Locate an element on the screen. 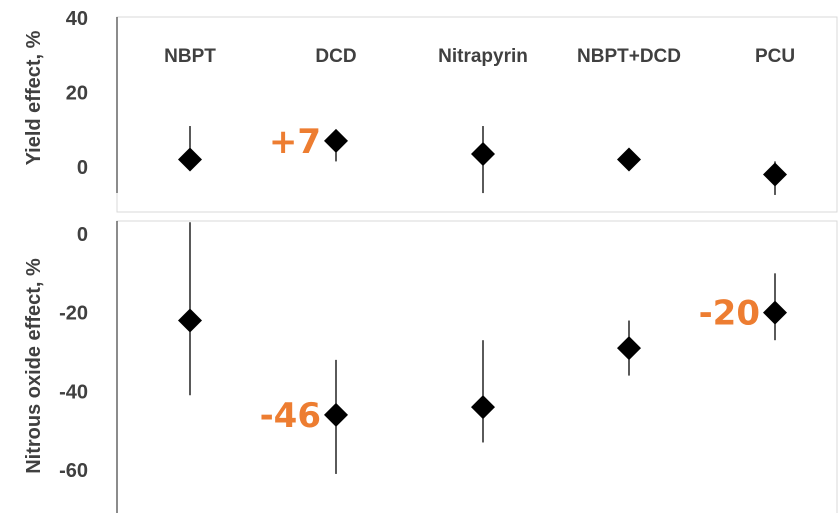  y-tick-label: -40 is located at coordinates (73, 392).